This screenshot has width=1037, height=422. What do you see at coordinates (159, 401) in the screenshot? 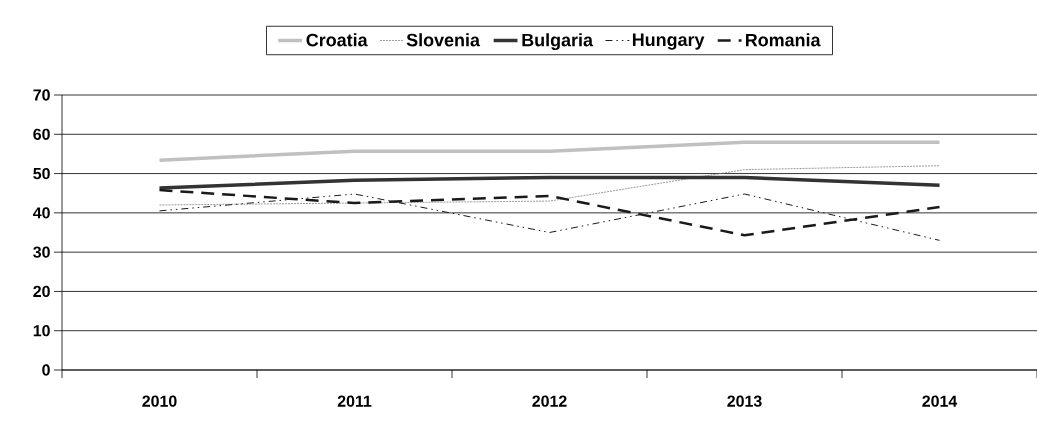
I see `x-tick-label: 2010` at bounding box center [159, 401].